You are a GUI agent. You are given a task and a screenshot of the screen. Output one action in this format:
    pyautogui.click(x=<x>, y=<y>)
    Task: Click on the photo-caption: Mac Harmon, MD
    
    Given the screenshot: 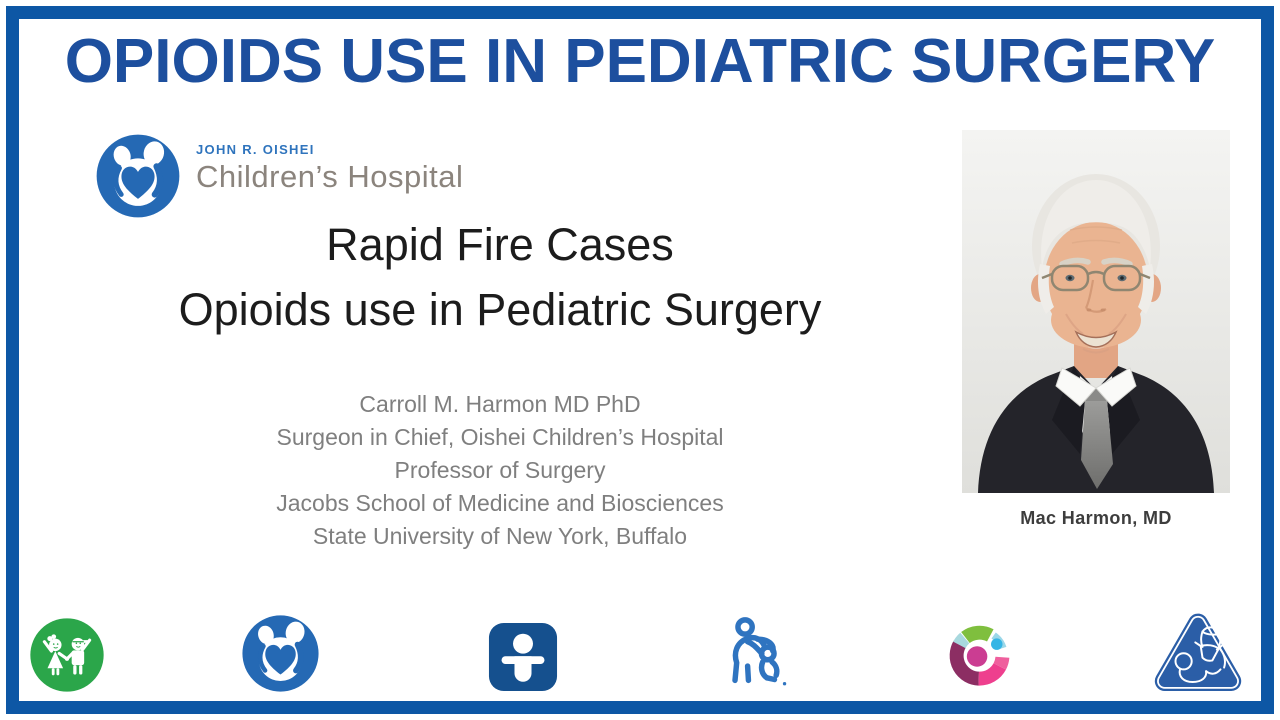 What is the action you would take?
    pyautogui.click(x=1096, y=518)
    